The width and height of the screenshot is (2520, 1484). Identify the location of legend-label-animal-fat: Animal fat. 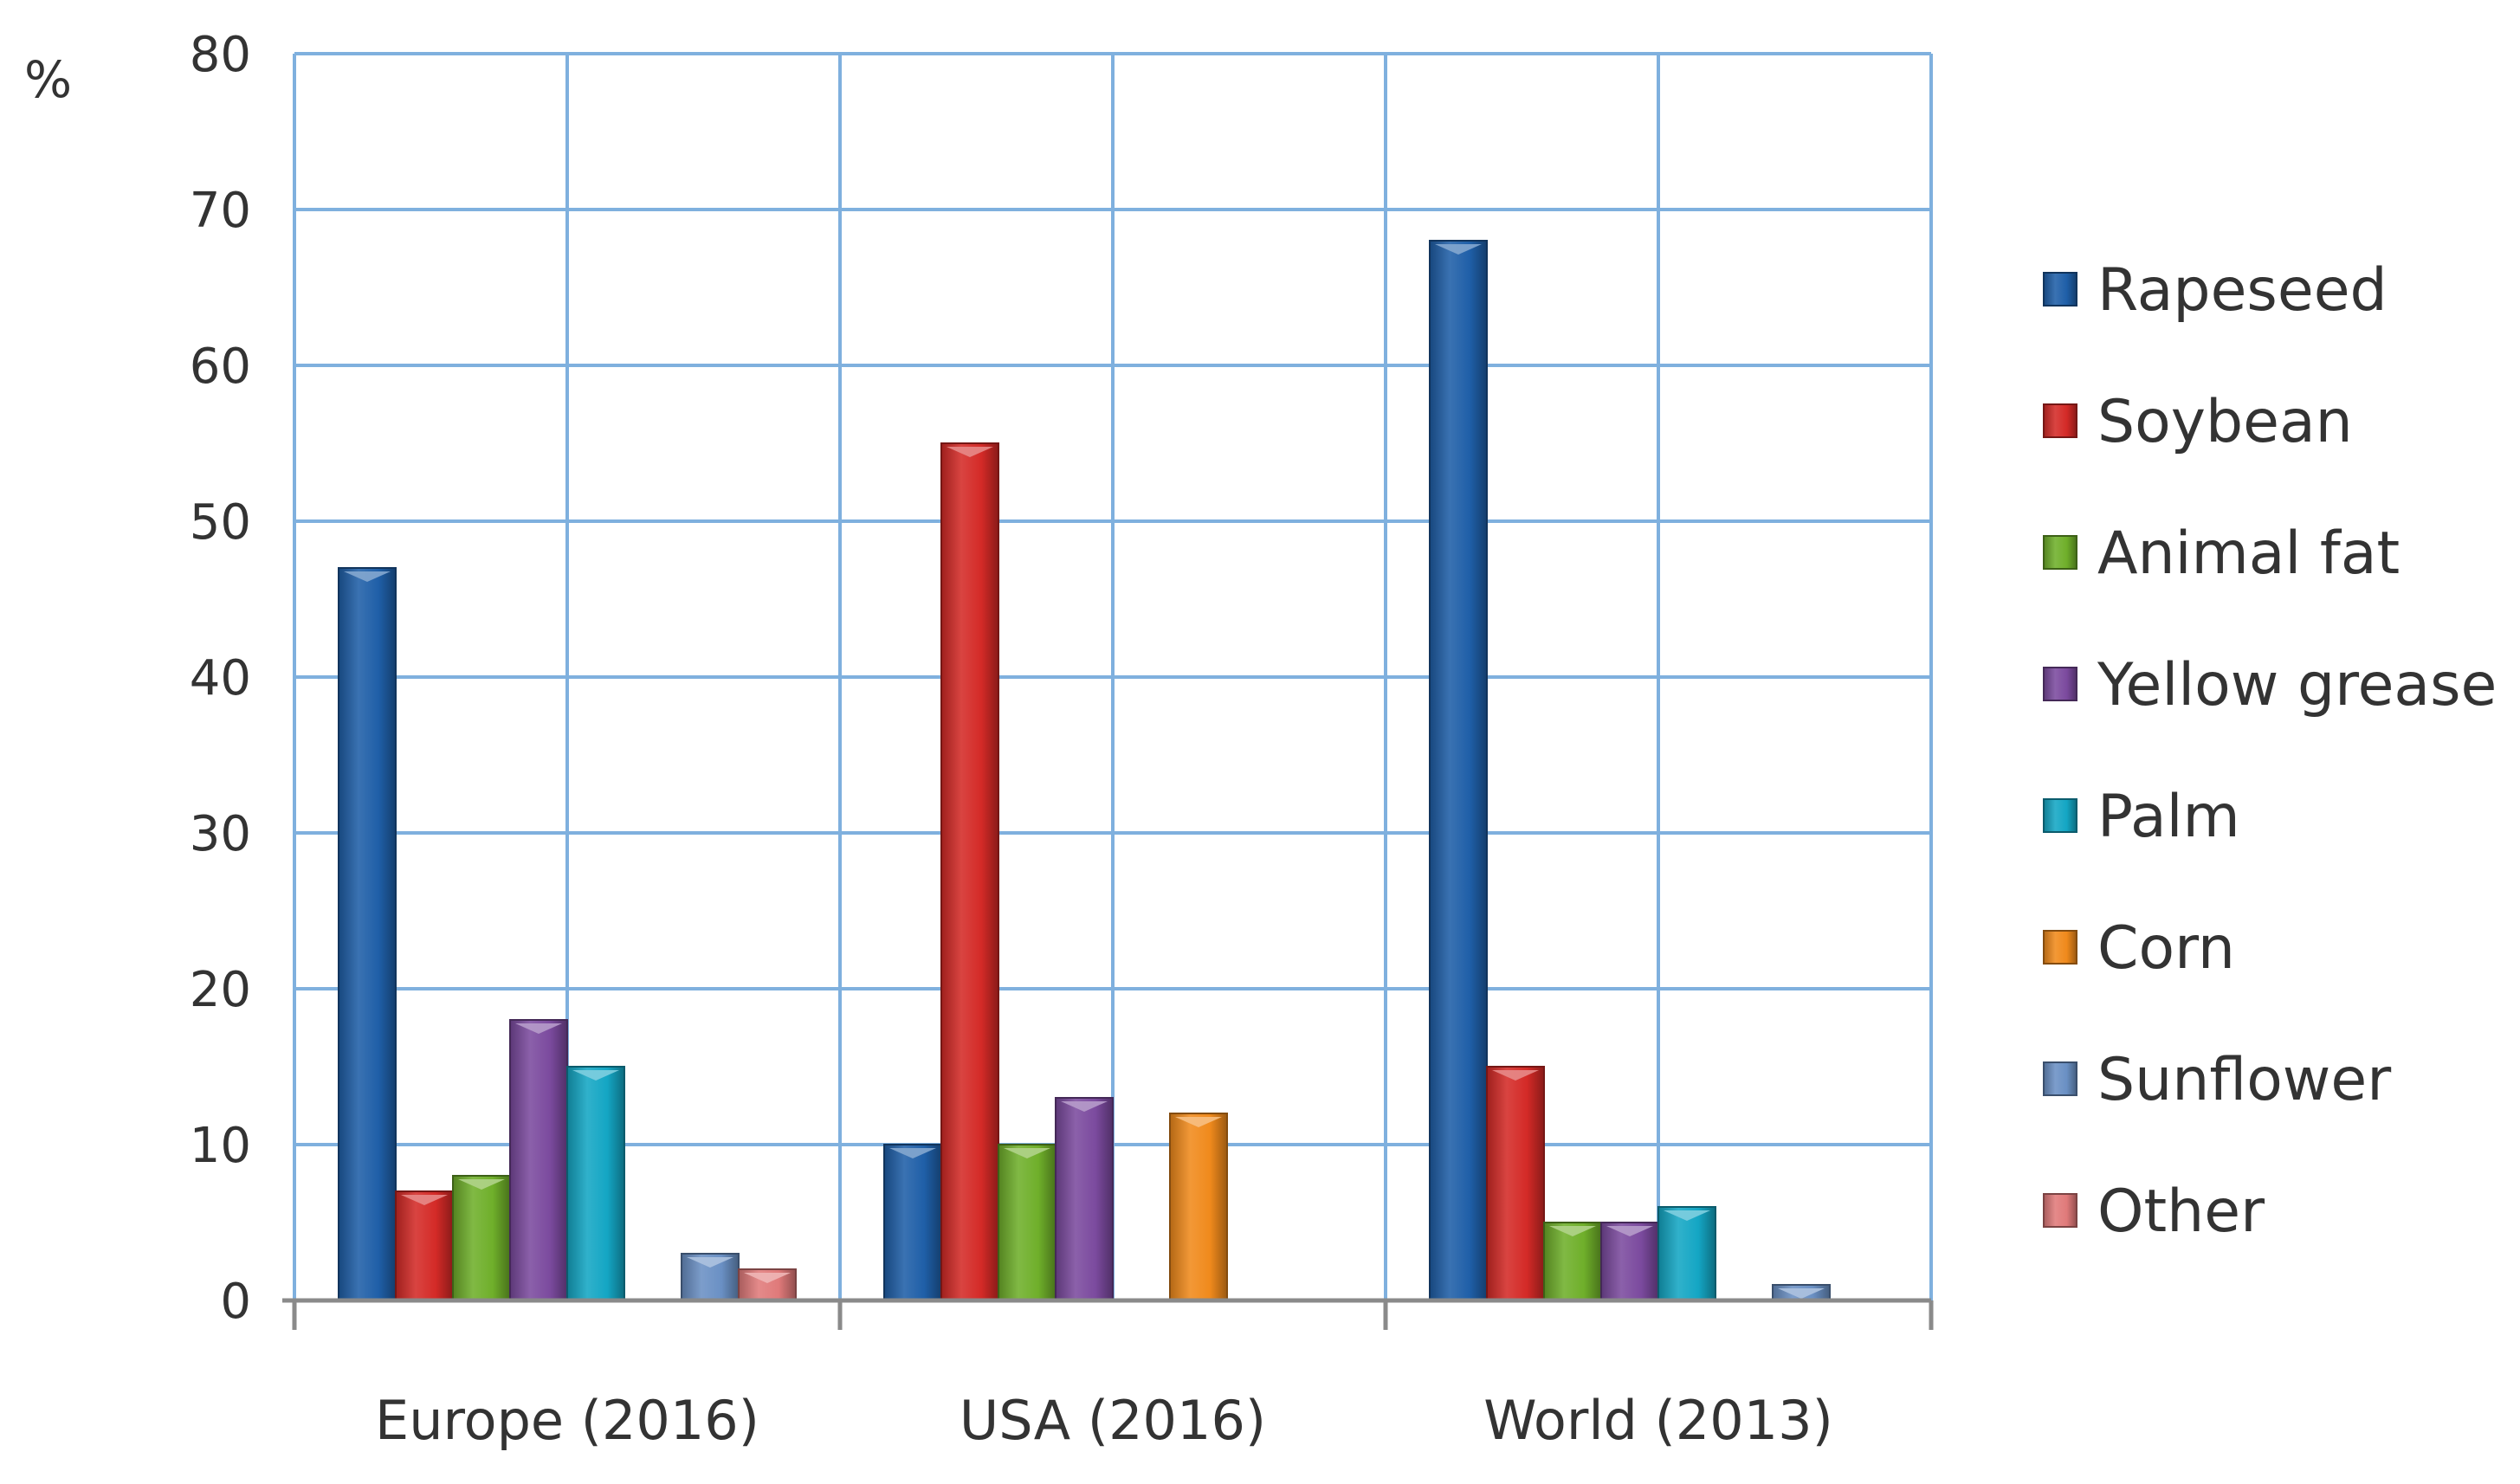
(2248, 553).